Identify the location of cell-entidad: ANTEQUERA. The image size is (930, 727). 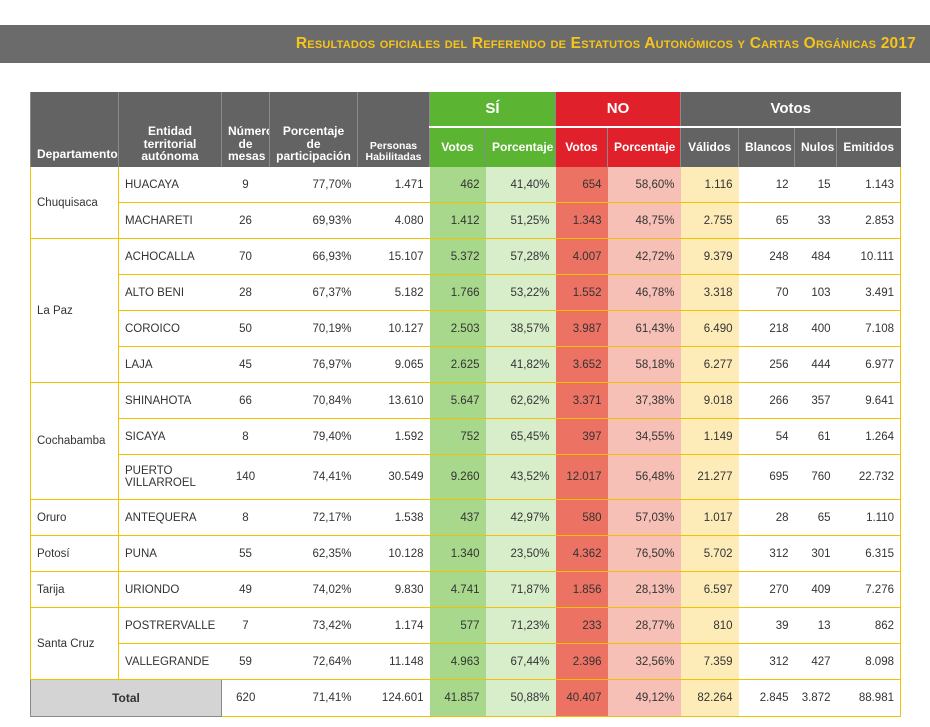
(170, 517).